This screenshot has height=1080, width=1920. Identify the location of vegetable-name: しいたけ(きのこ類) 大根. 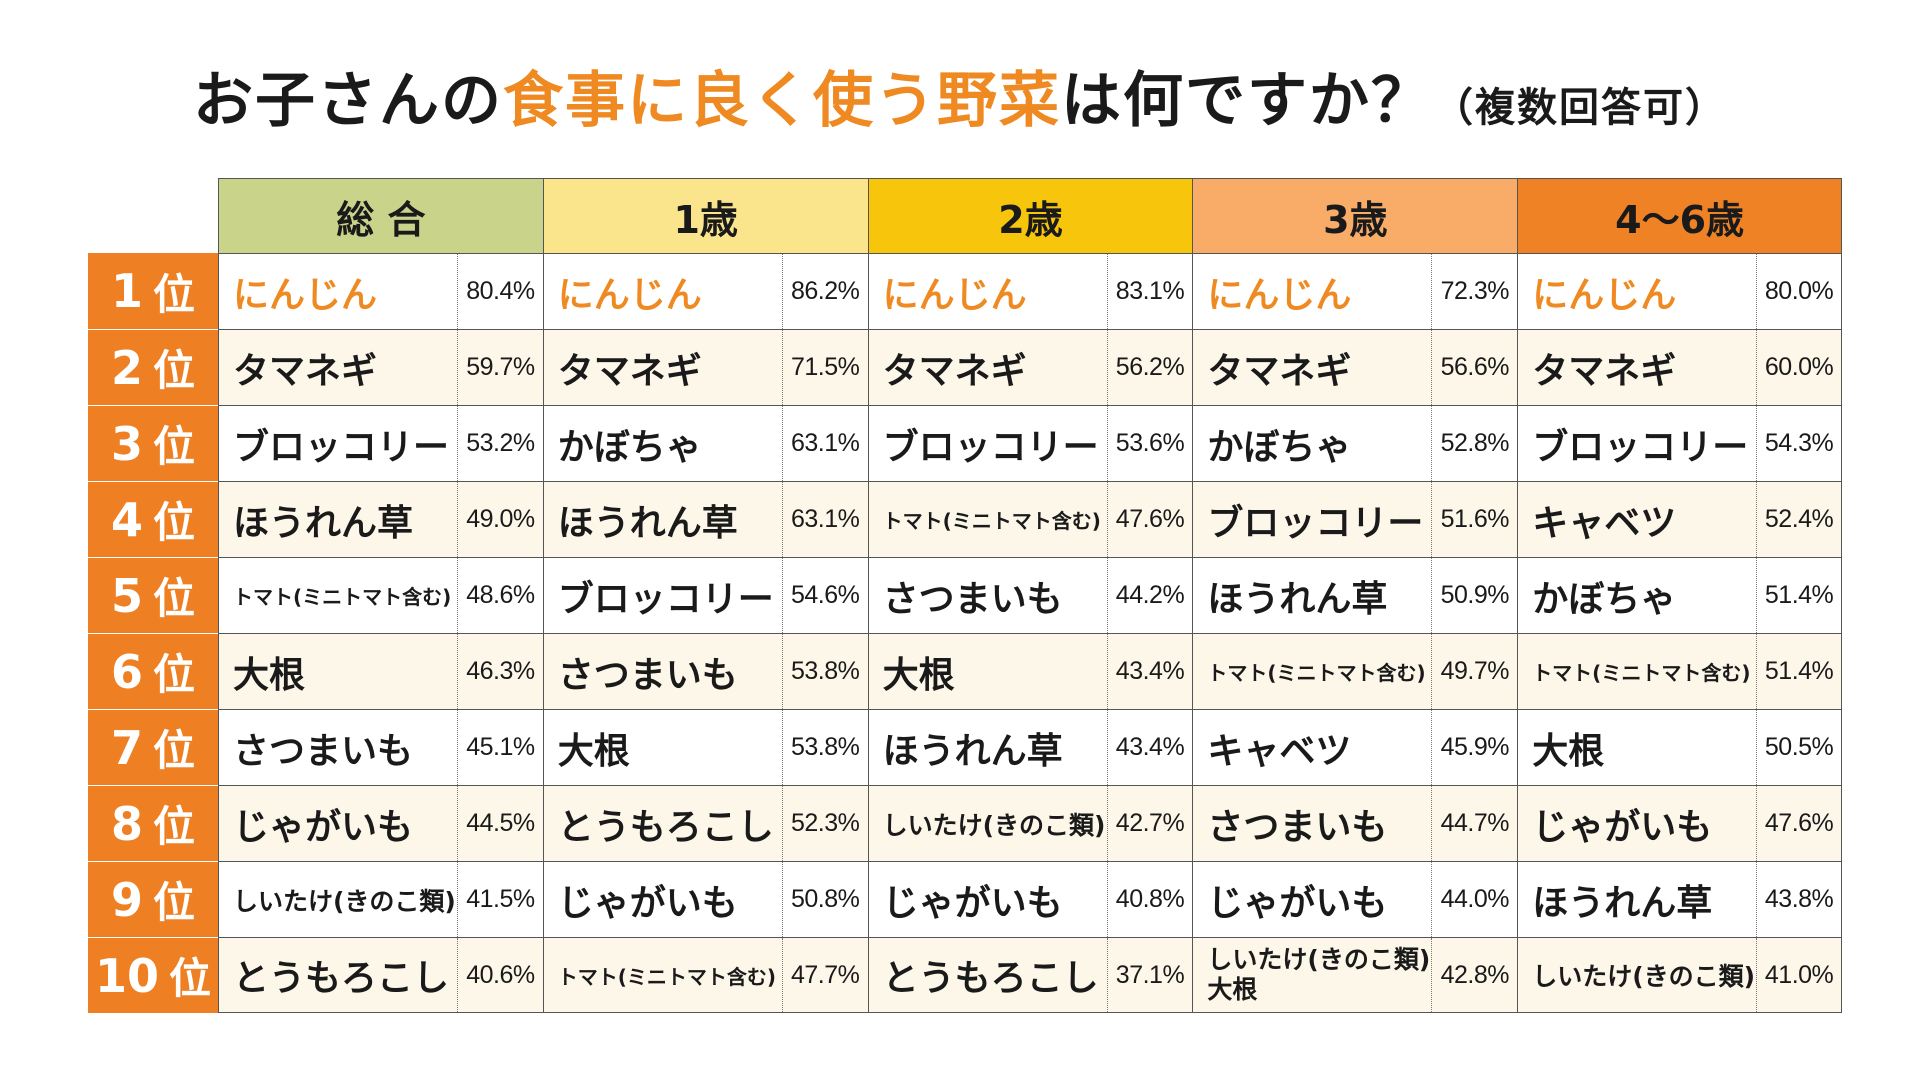
(1313, 975).